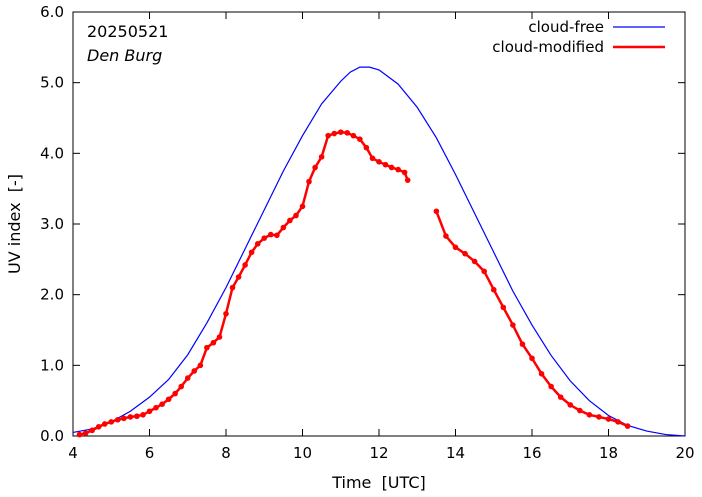  Describe the element at coordinates (684, 453) in the screenshot. I see `x-tick-label: 20` at that location.